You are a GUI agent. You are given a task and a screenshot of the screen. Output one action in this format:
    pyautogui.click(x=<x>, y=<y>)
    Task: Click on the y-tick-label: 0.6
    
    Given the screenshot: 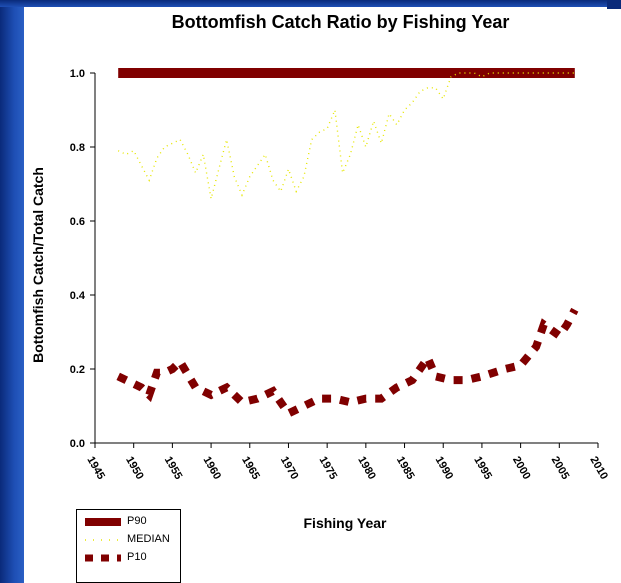 What is the action you would take?
    pyautogui.click(x=77, y=222)
    